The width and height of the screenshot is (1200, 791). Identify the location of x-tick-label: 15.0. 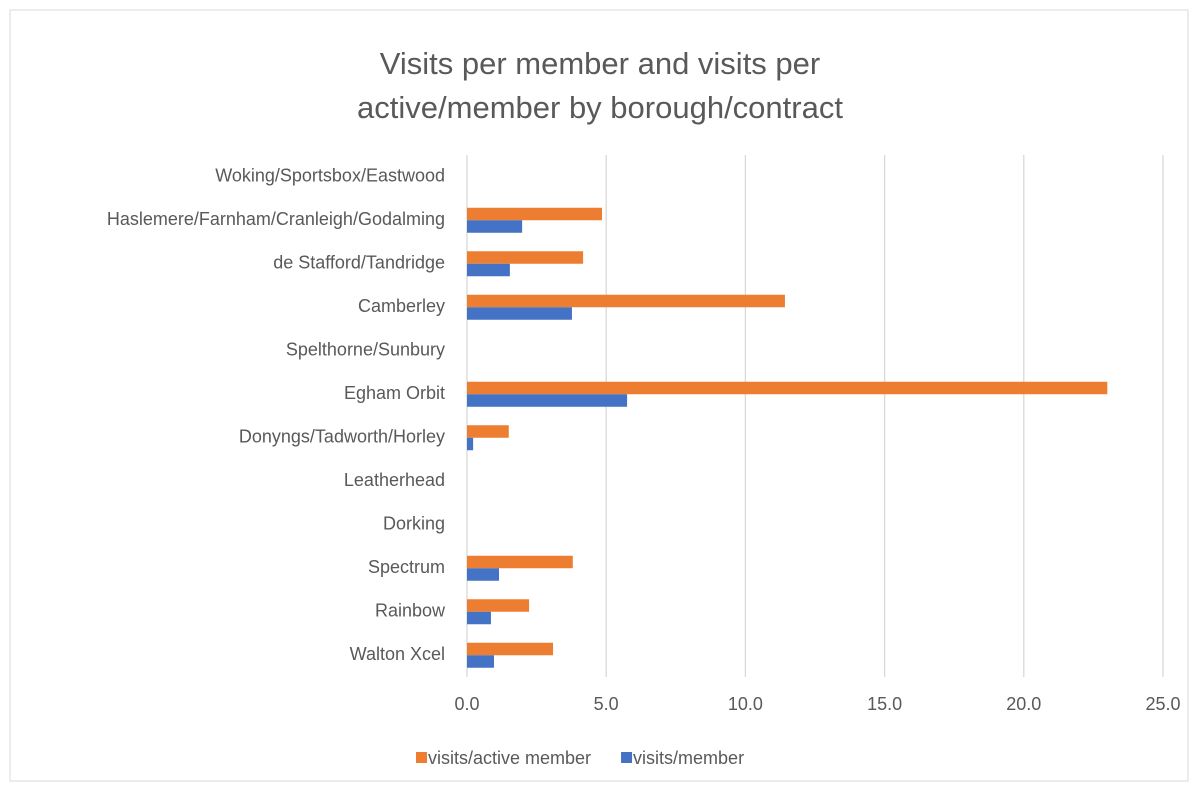
(884, 704).